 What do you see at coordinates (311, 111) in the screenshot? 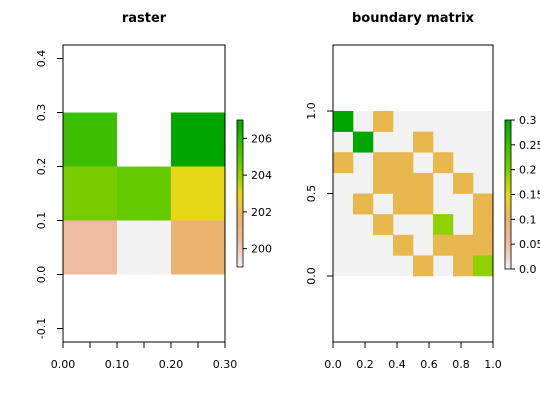
I see `boundary-matrix-ytick-label: 1.0` at bounding box center [311, 111].